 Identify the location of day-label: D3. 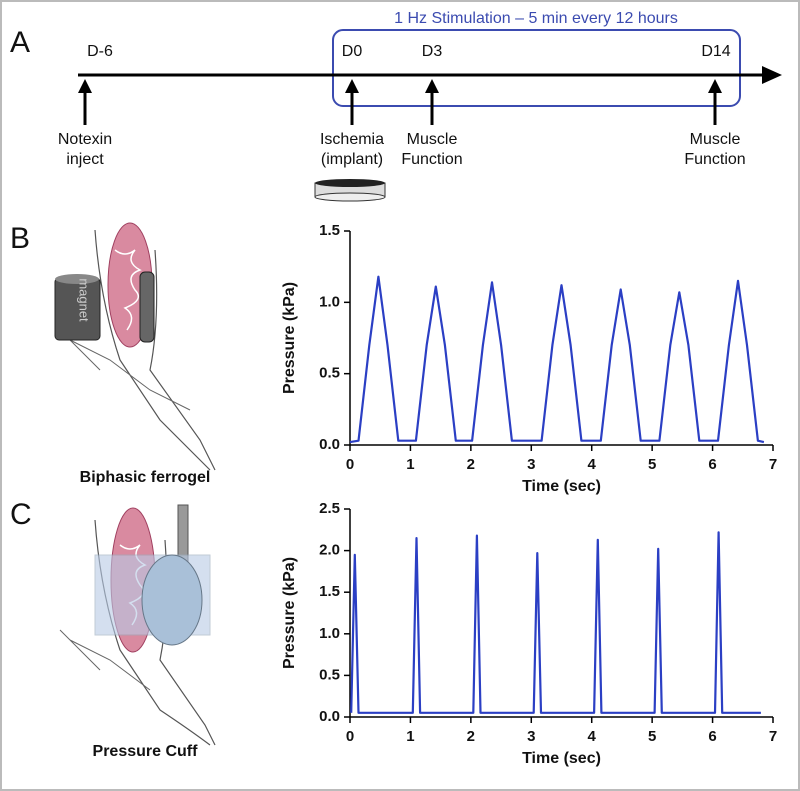
(432, 51).